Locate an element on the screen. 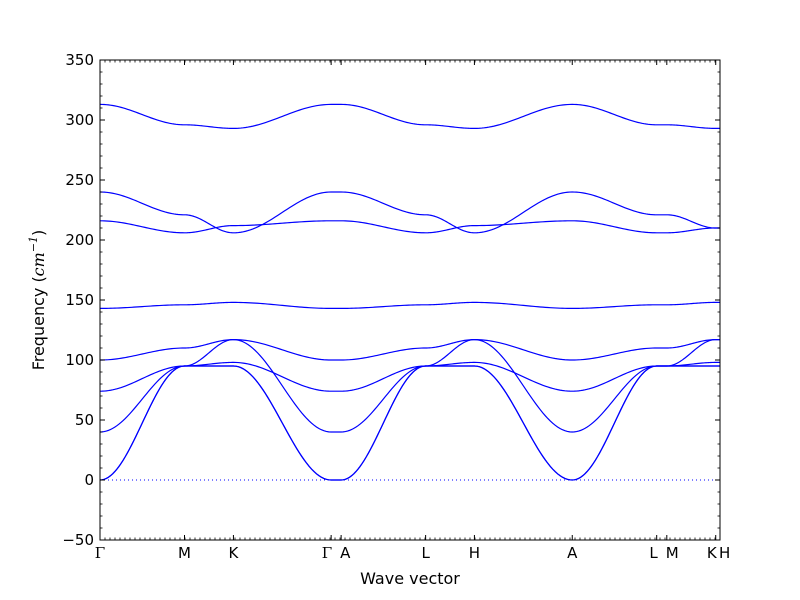 This screenshot has width=800, height=600. y-tick-label: 250 is located at coordinates (79, 180).